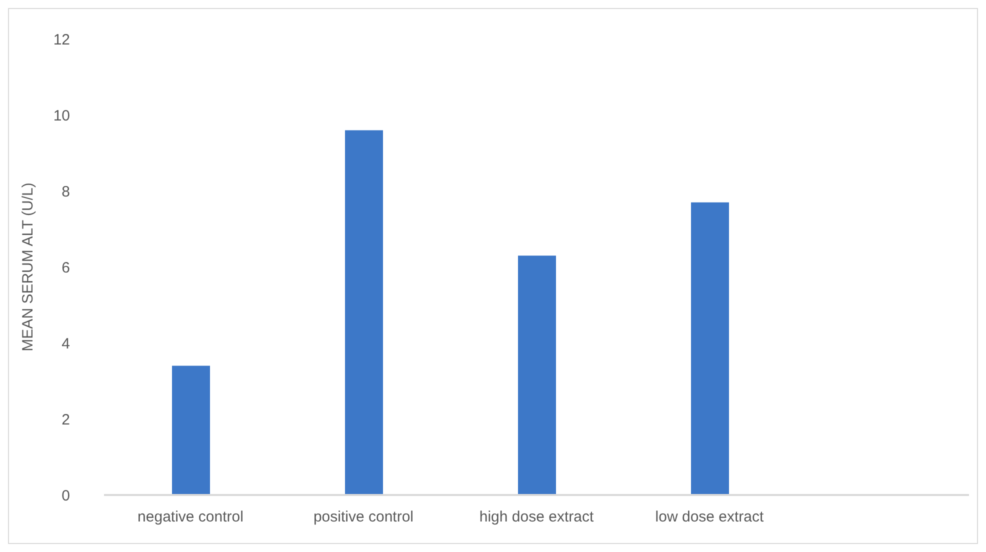 This screenshot has width=986, height=552. Describe the element at coordinates (363, 517) in the screenshot. I see `x-tick-label: positive control` at that location.